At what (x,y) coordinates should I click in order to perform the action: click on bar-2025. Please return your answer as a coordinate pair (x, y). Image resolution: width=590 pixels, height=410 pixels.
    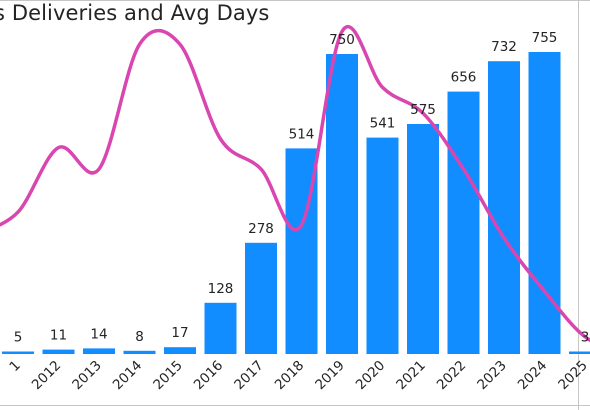
    Looking at the image, I should click on (579, 353).